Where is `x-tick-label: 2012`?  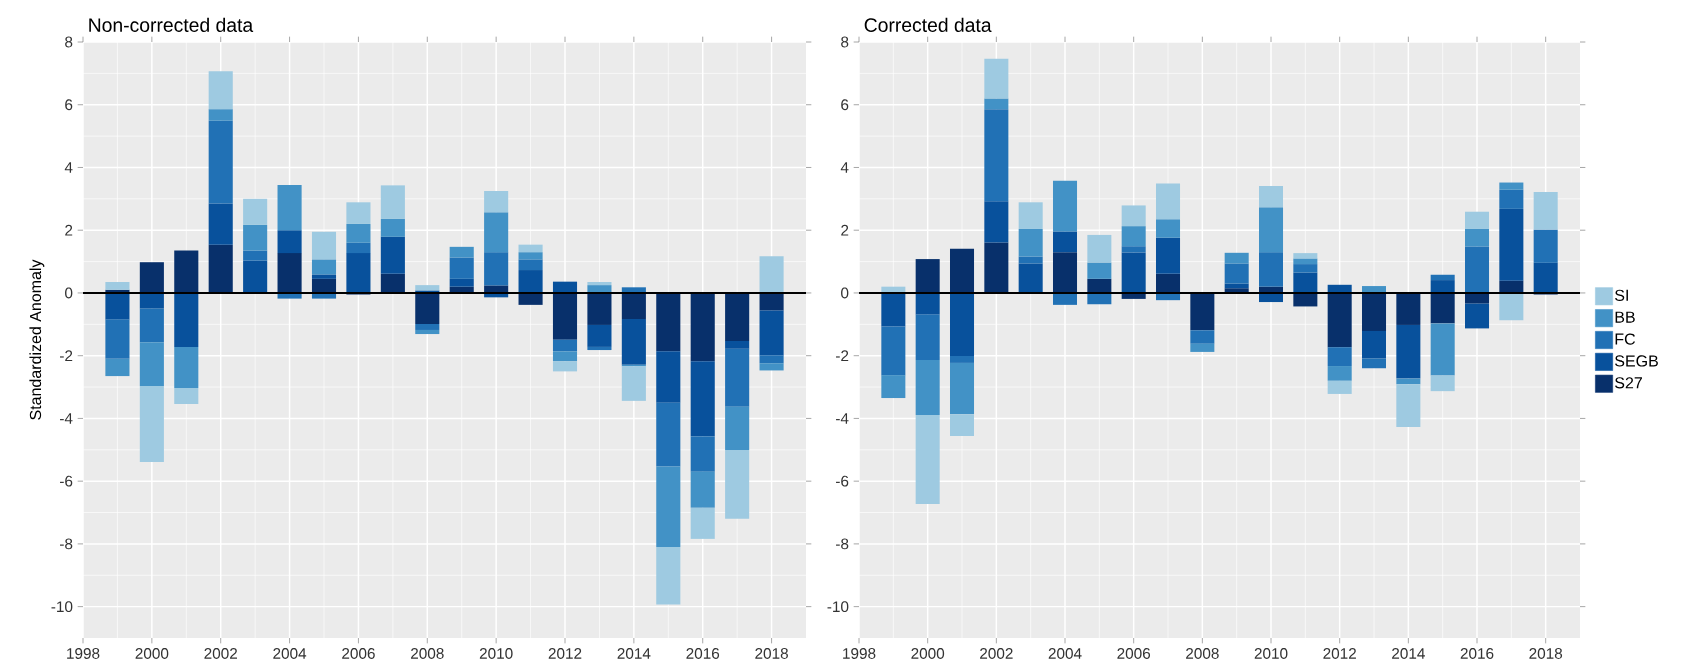 x-tick-label: 2012 is located at coordinates (565, 653).